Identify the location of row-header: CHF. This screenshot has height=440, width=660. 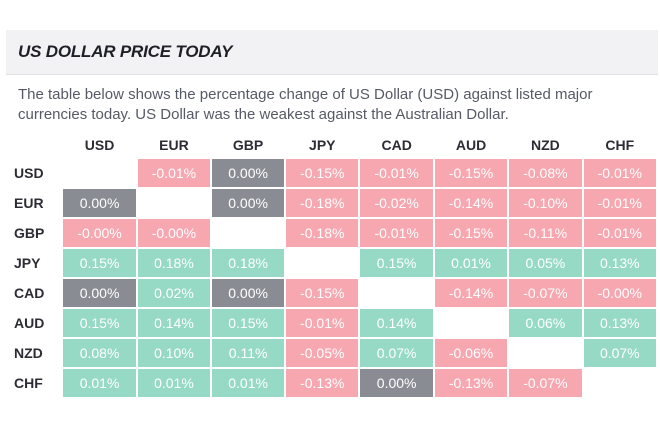
(28, 383).